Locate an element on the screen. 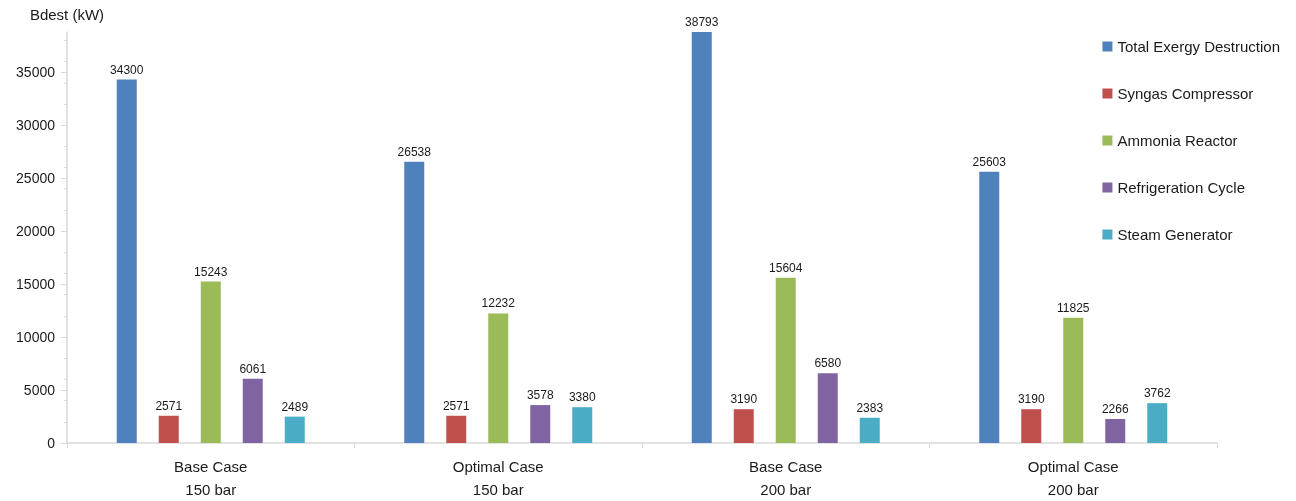 The width and height of the screenshot is (1296, 501). data-label: 15243 is located at coordinates (211, 271).